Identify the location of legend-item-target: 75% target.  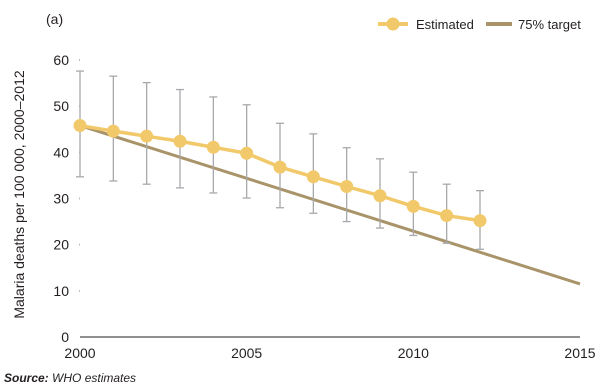
(533, 24).